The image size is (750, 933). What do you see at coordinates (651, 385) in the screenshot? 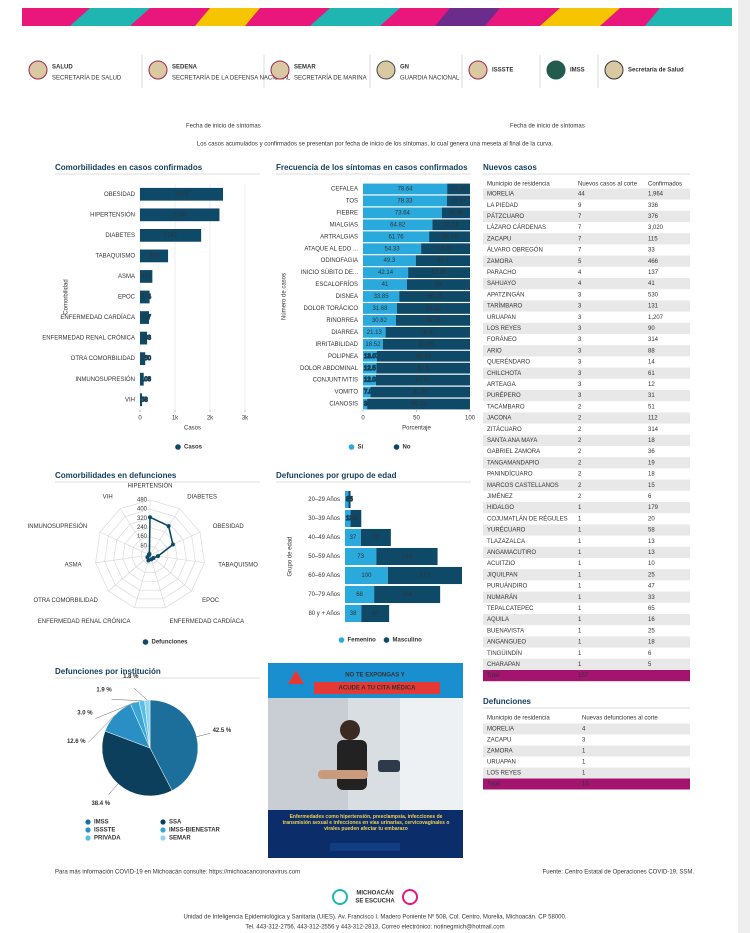
I see `cell: 12` at bounding box center [651, 385].